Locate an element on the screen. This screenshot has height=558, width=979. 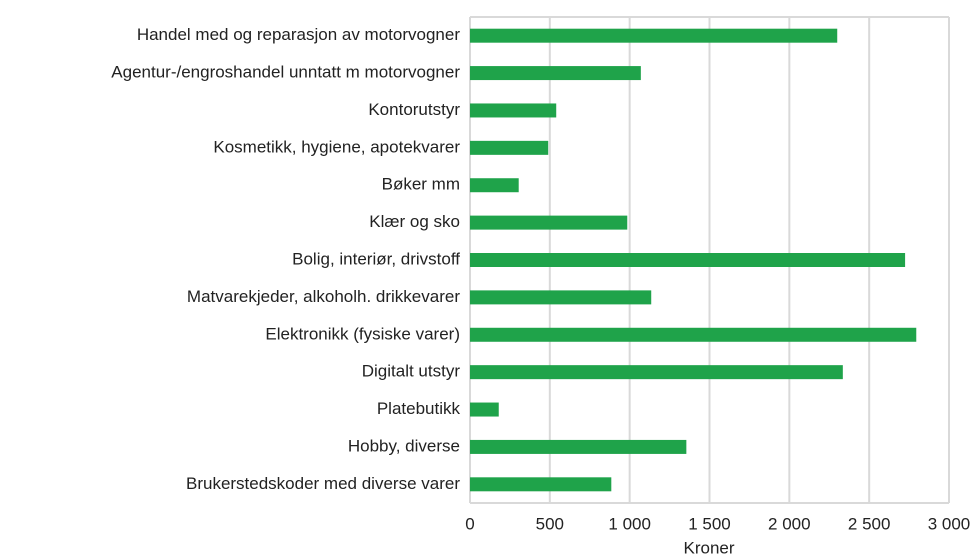
y-tick-label: Bøker mm is located at coordinates (421, 184).